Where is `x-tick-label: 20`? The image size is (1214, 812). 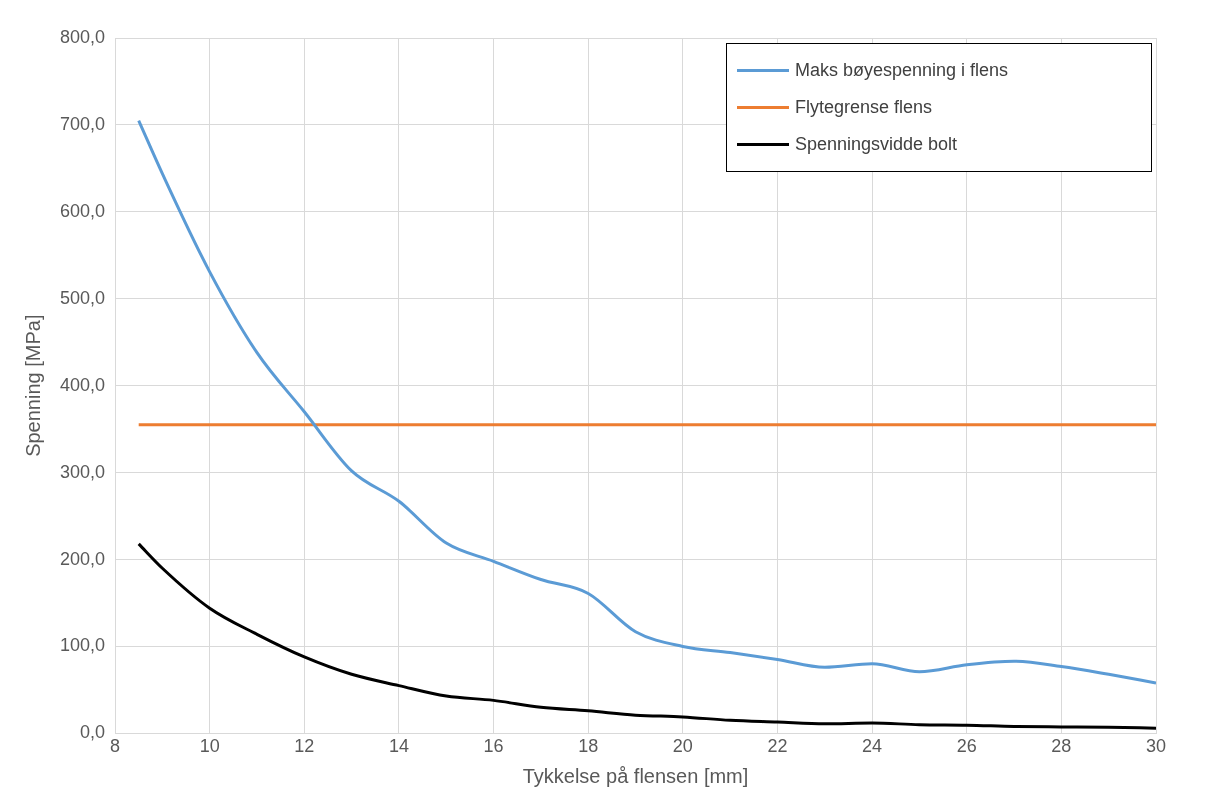 x-tick-label: 20 is located at coordinates (682, 746).